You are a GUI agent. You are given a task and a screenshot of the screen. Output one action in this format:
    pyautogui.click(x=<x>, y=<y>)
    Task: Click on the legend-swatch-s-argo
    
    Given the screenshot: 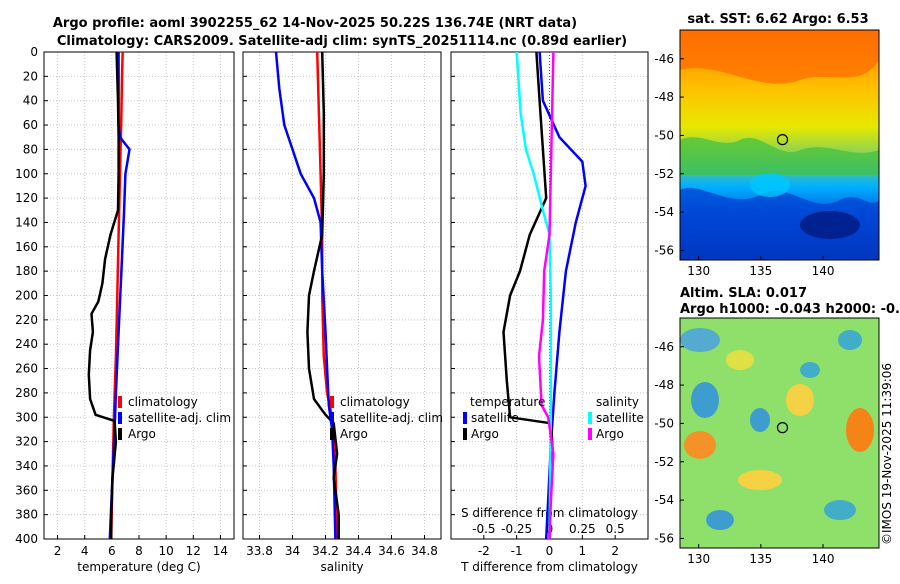 What is the action you would take?
    pyautogui.click(x=590, y=434)
    